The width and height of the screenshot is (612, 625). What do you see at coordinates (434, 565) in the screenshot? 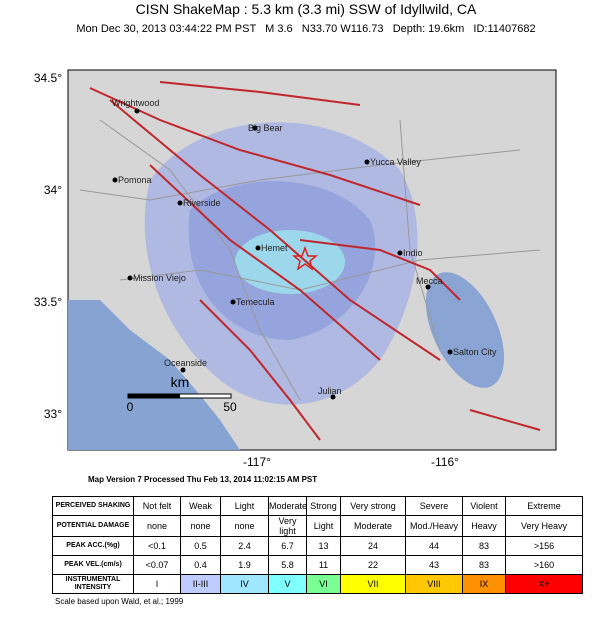
I see `table-cell: 43` at bounding box center [434, 565].